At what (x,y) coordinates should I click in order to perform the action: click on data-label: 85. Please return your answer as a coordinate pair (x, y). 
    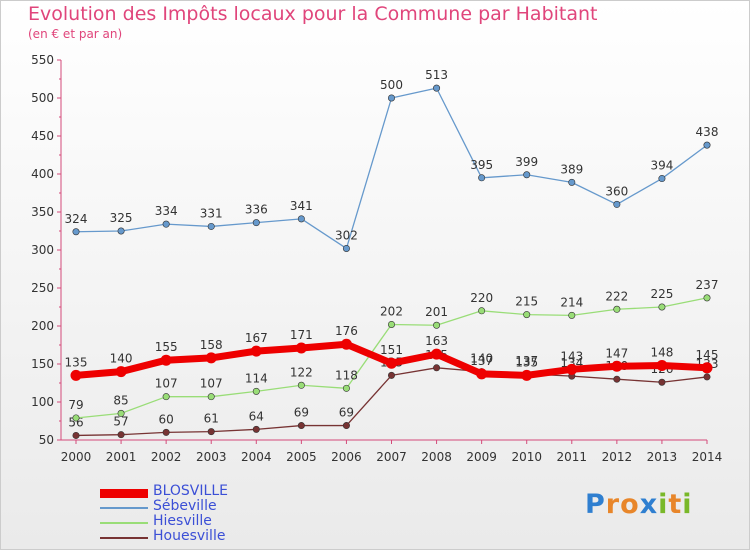
    Looking at the image, I should click on (120, 400).